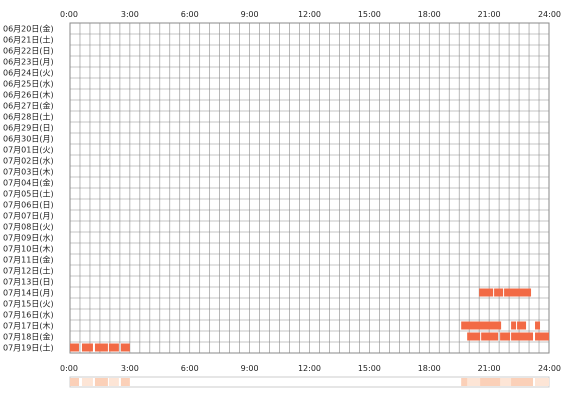 The image size is (570, 400). What do you see at coordinates (28, 216) in the screenshot?
I see `row-label: 07月07日(月)` at bounding box center [28, 216].